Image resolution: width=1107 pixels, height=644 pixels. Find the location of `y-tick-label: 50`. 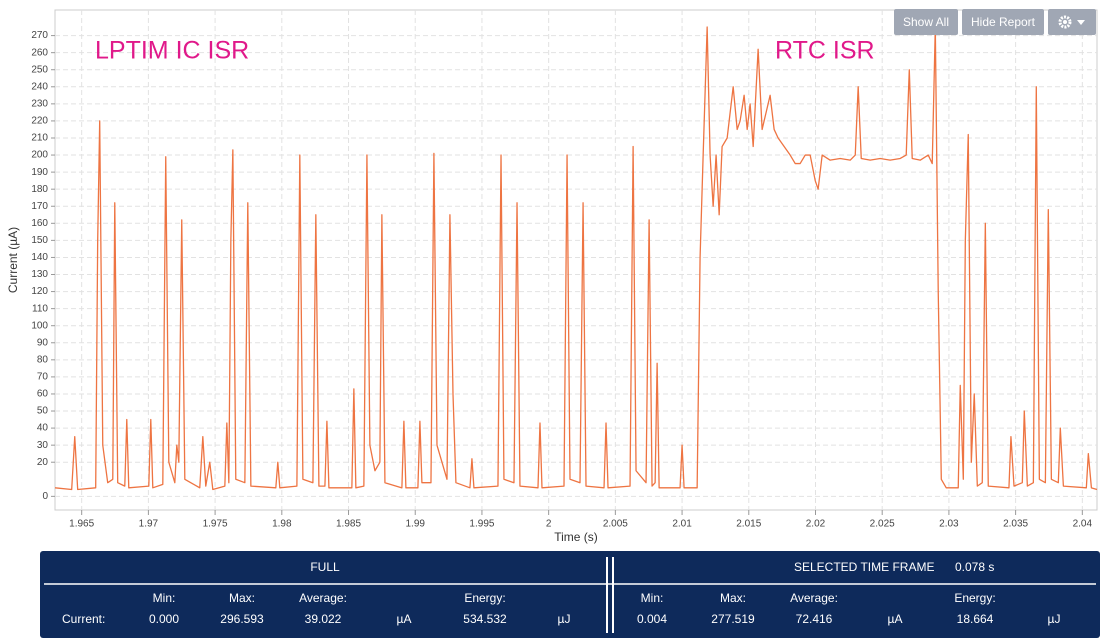

y-tick-label: 50 is located at coordinates (43, 411).